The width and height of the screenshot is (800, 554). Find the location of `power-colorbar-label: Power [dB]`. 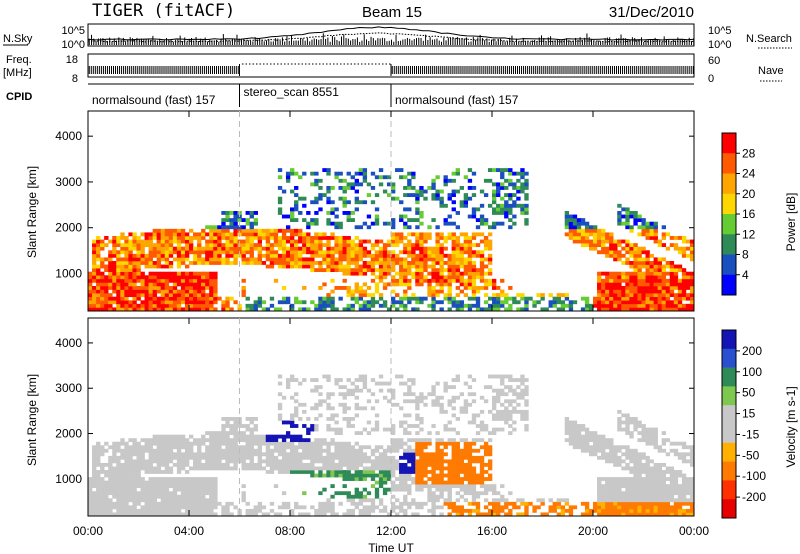

power-colorbar-label: Power [dB] is located at coordinates (791, 222).